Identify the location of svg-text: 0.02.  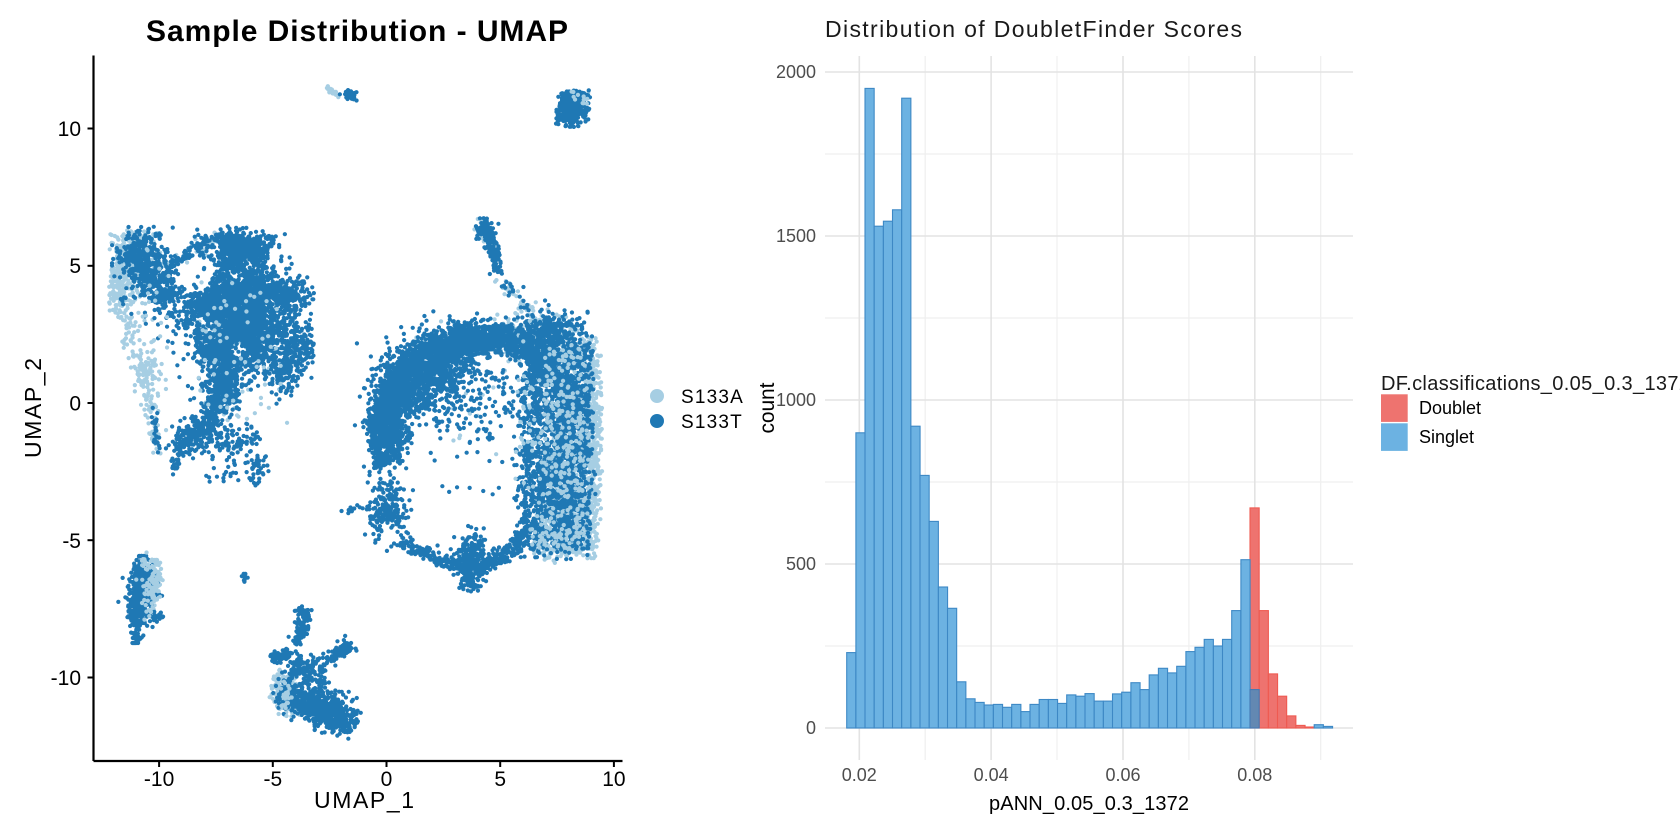
(859, 775).